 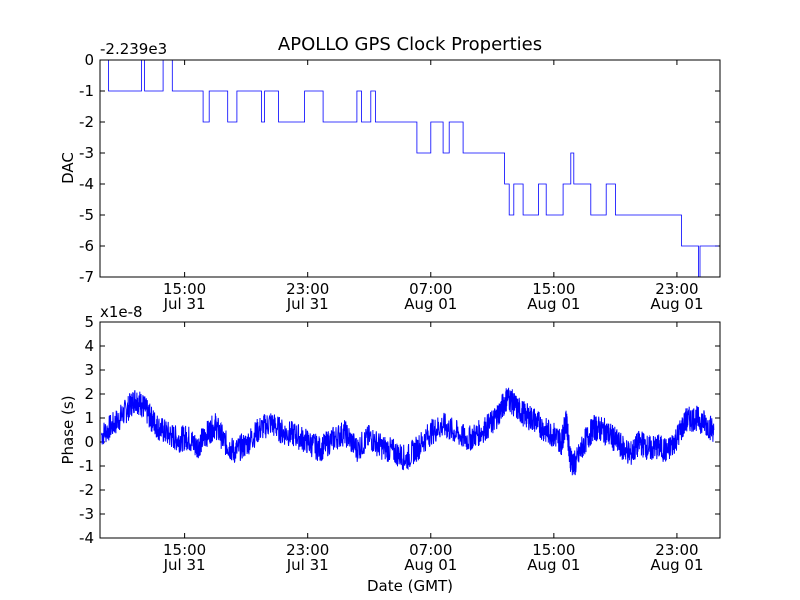 I want to click on phase-ytick-label: 2, so click(x=89, y=394).